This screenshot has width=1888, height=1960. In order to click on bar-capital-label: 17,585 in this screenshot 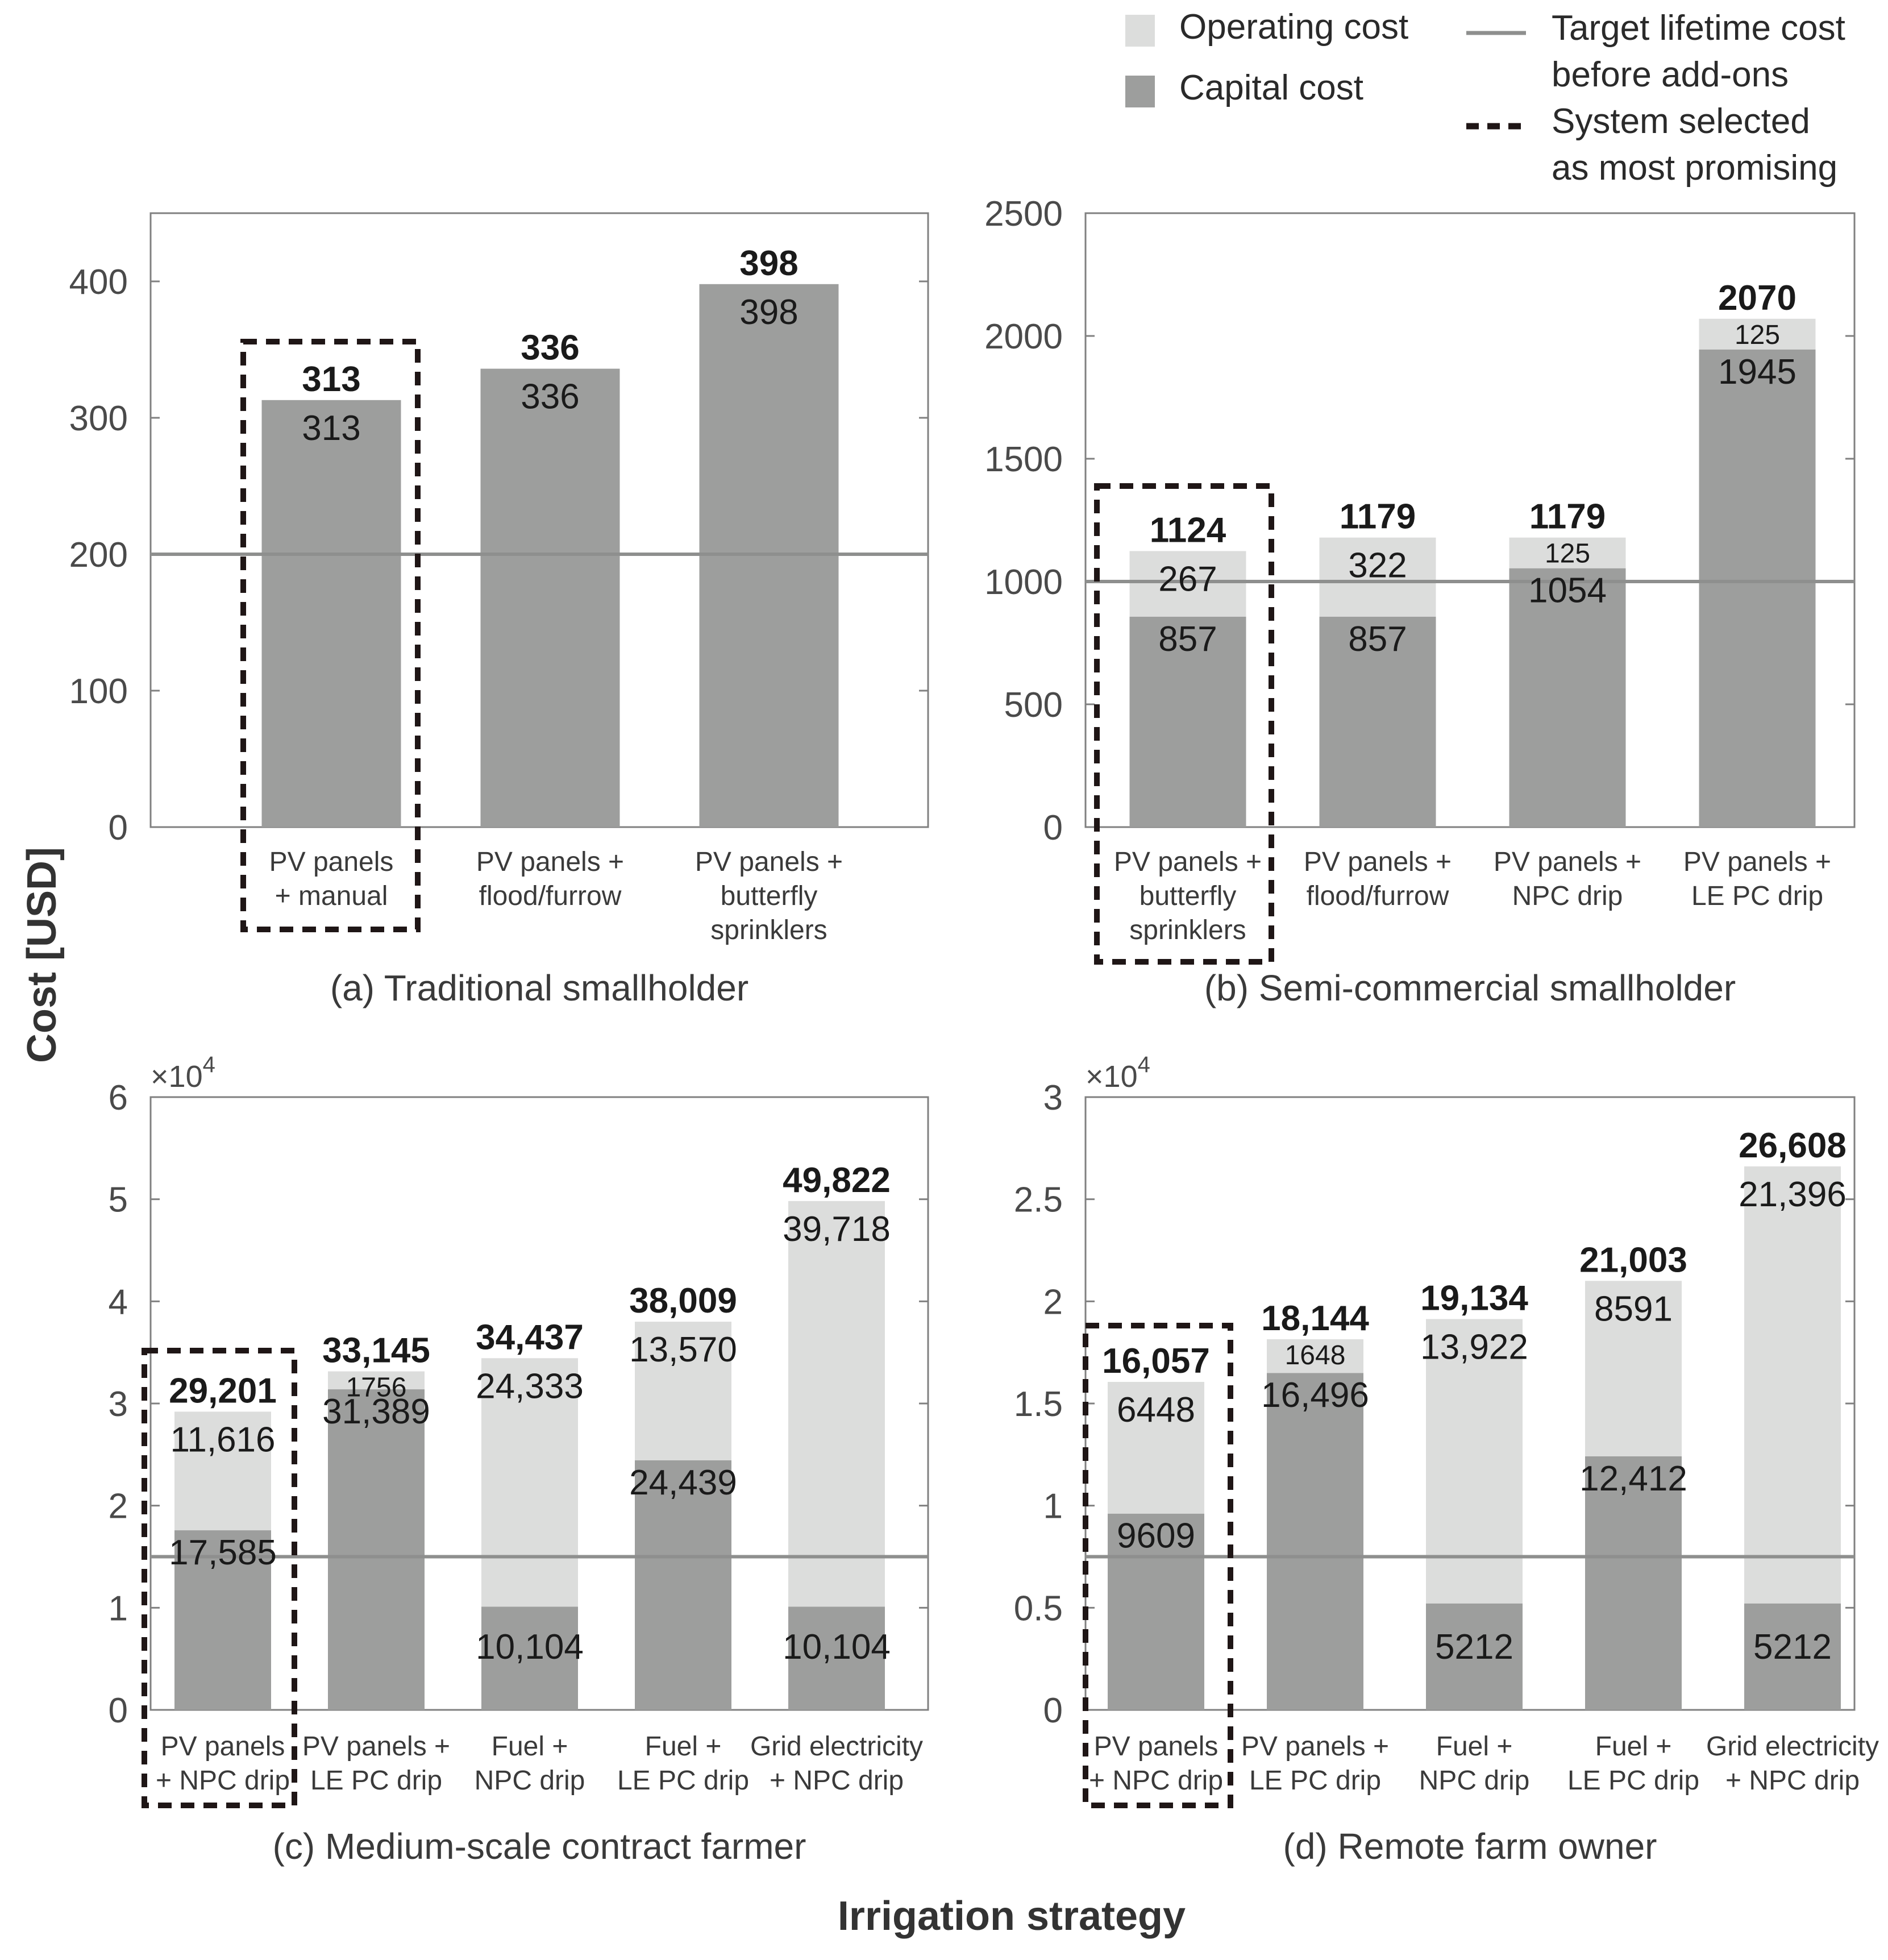, I will do `click(223, 1552)`.